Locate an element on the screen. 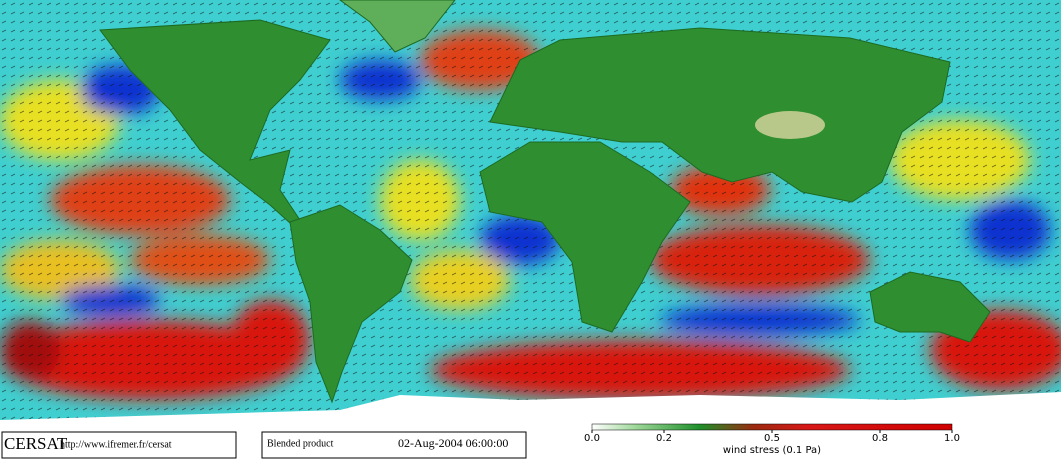  product: Blended product is located at coordinates (300, 443).